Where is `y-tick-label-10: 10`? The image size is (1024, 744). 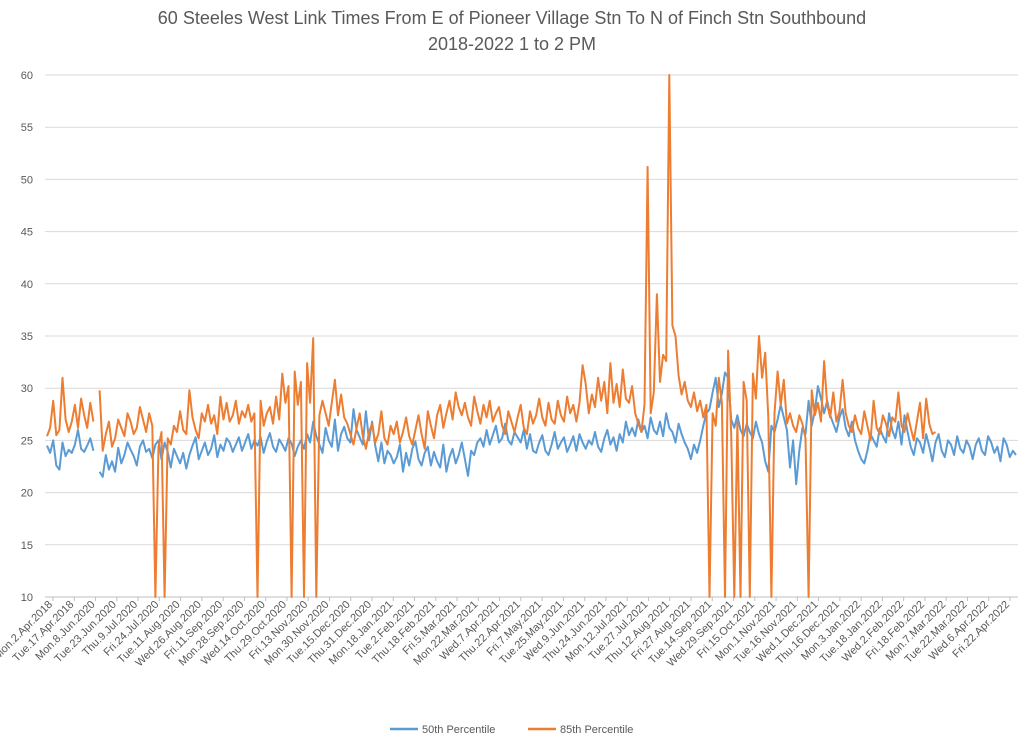 y-tick-label-10: 10 is located at coordinates (27, 598).